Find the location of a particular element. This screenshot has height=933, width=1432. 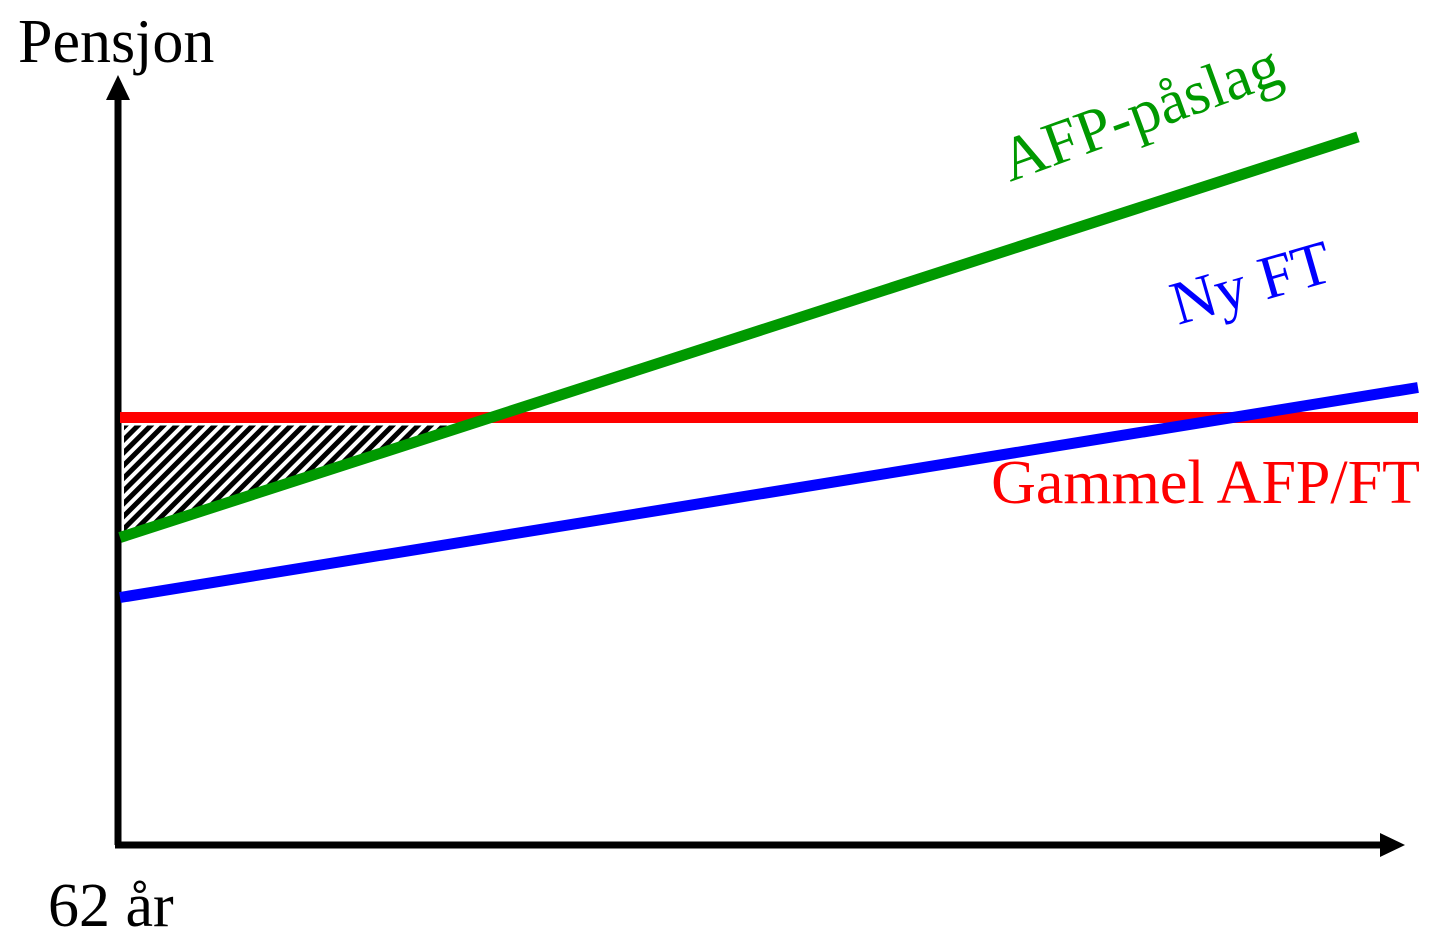

series-label-ny-ft: Ny FT is located at coordinates (1251, 283).